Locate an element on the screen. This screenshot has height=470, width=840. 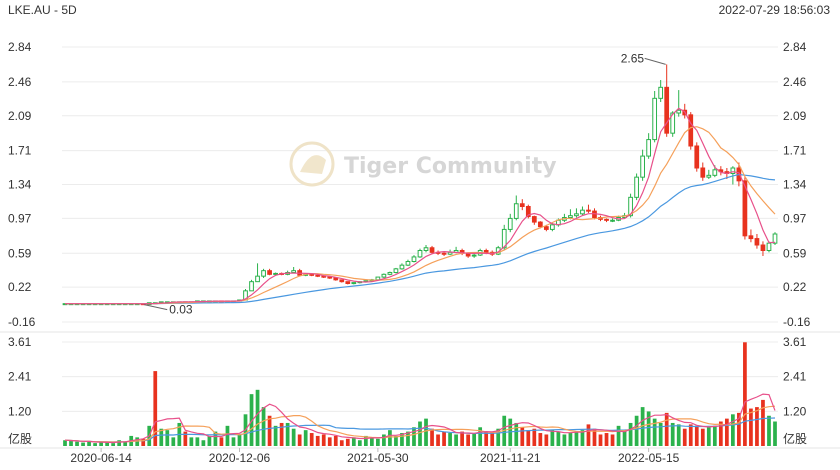
date-tick-label: 2021-11-21 is located at coordinates (510, 458).